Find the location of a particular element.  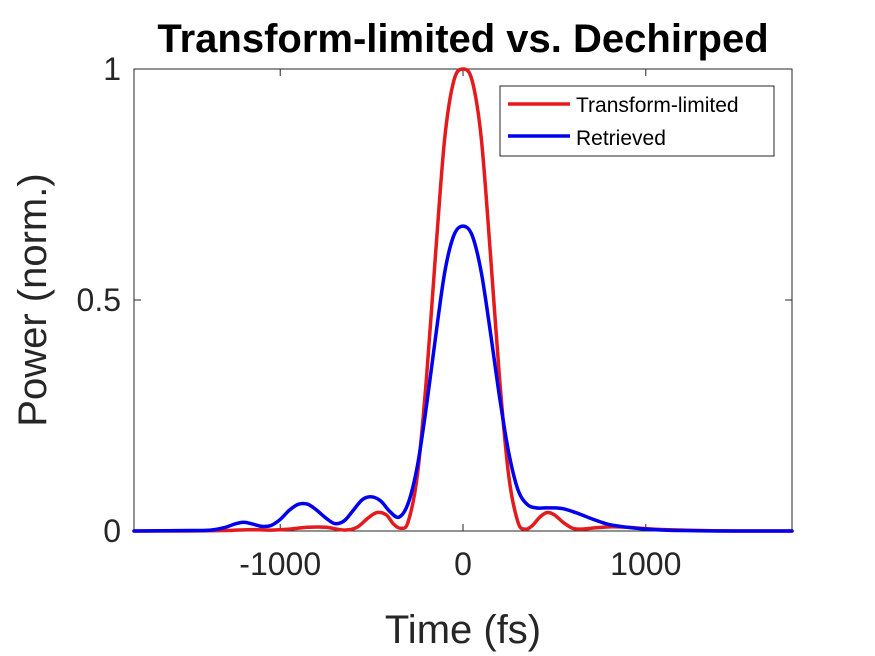

legend: Transform-limited Retrieved is located at coordinates (637, 121).